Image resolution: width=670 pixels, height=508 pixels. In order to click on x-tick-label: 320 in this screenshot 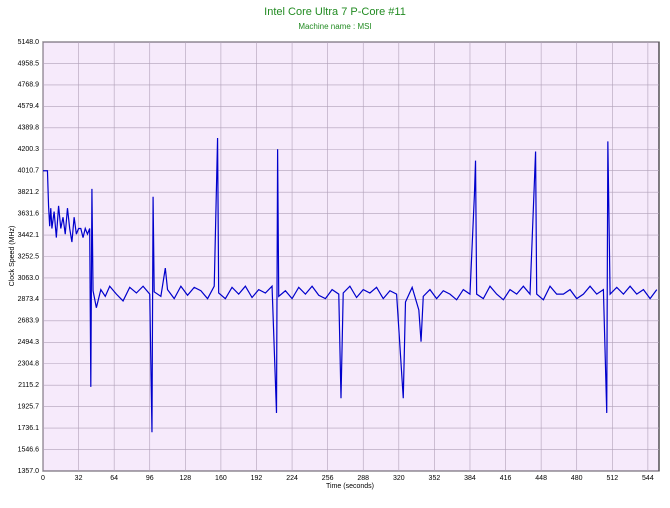, I will do `click(399, 478)`.